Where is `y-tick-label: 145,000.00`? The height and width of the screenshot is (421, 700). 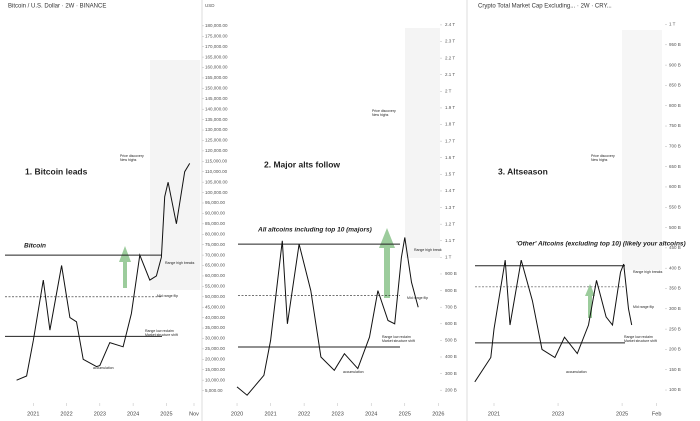 y-tick-label: 145,000.00 is located at coordinates (216, 98).